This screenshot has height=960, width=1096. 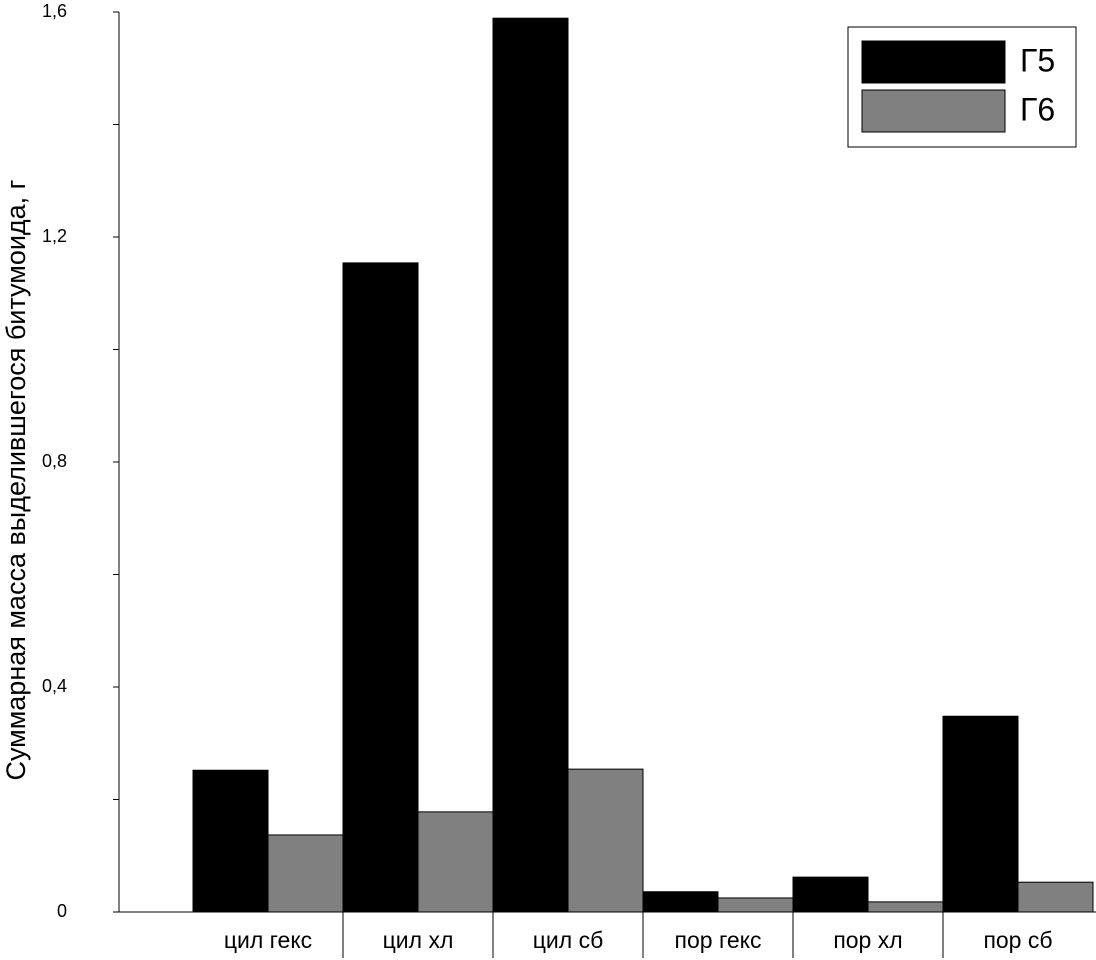 What do you see at coordinates (418, 940) in the screenshot?
I see `x-tick-label: цил хл` at bounding box center [418, 940].